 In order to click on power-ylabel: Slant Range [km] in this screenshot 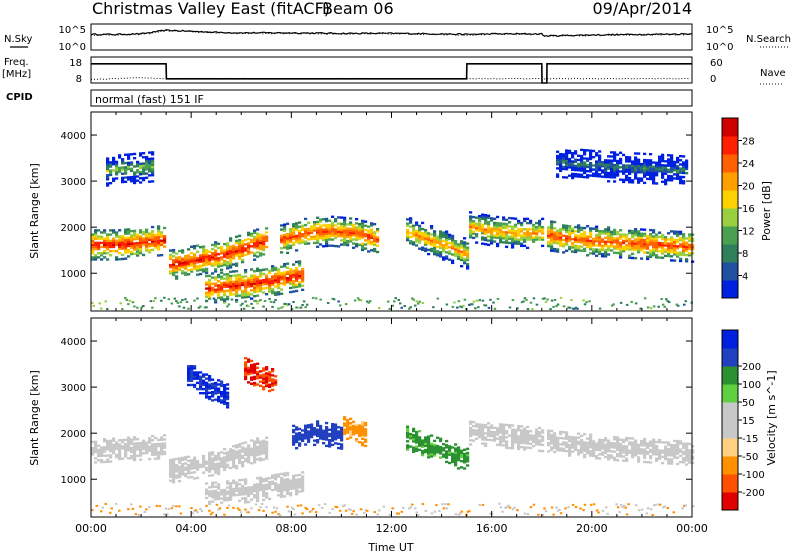, I will do `click(34, 211)`.